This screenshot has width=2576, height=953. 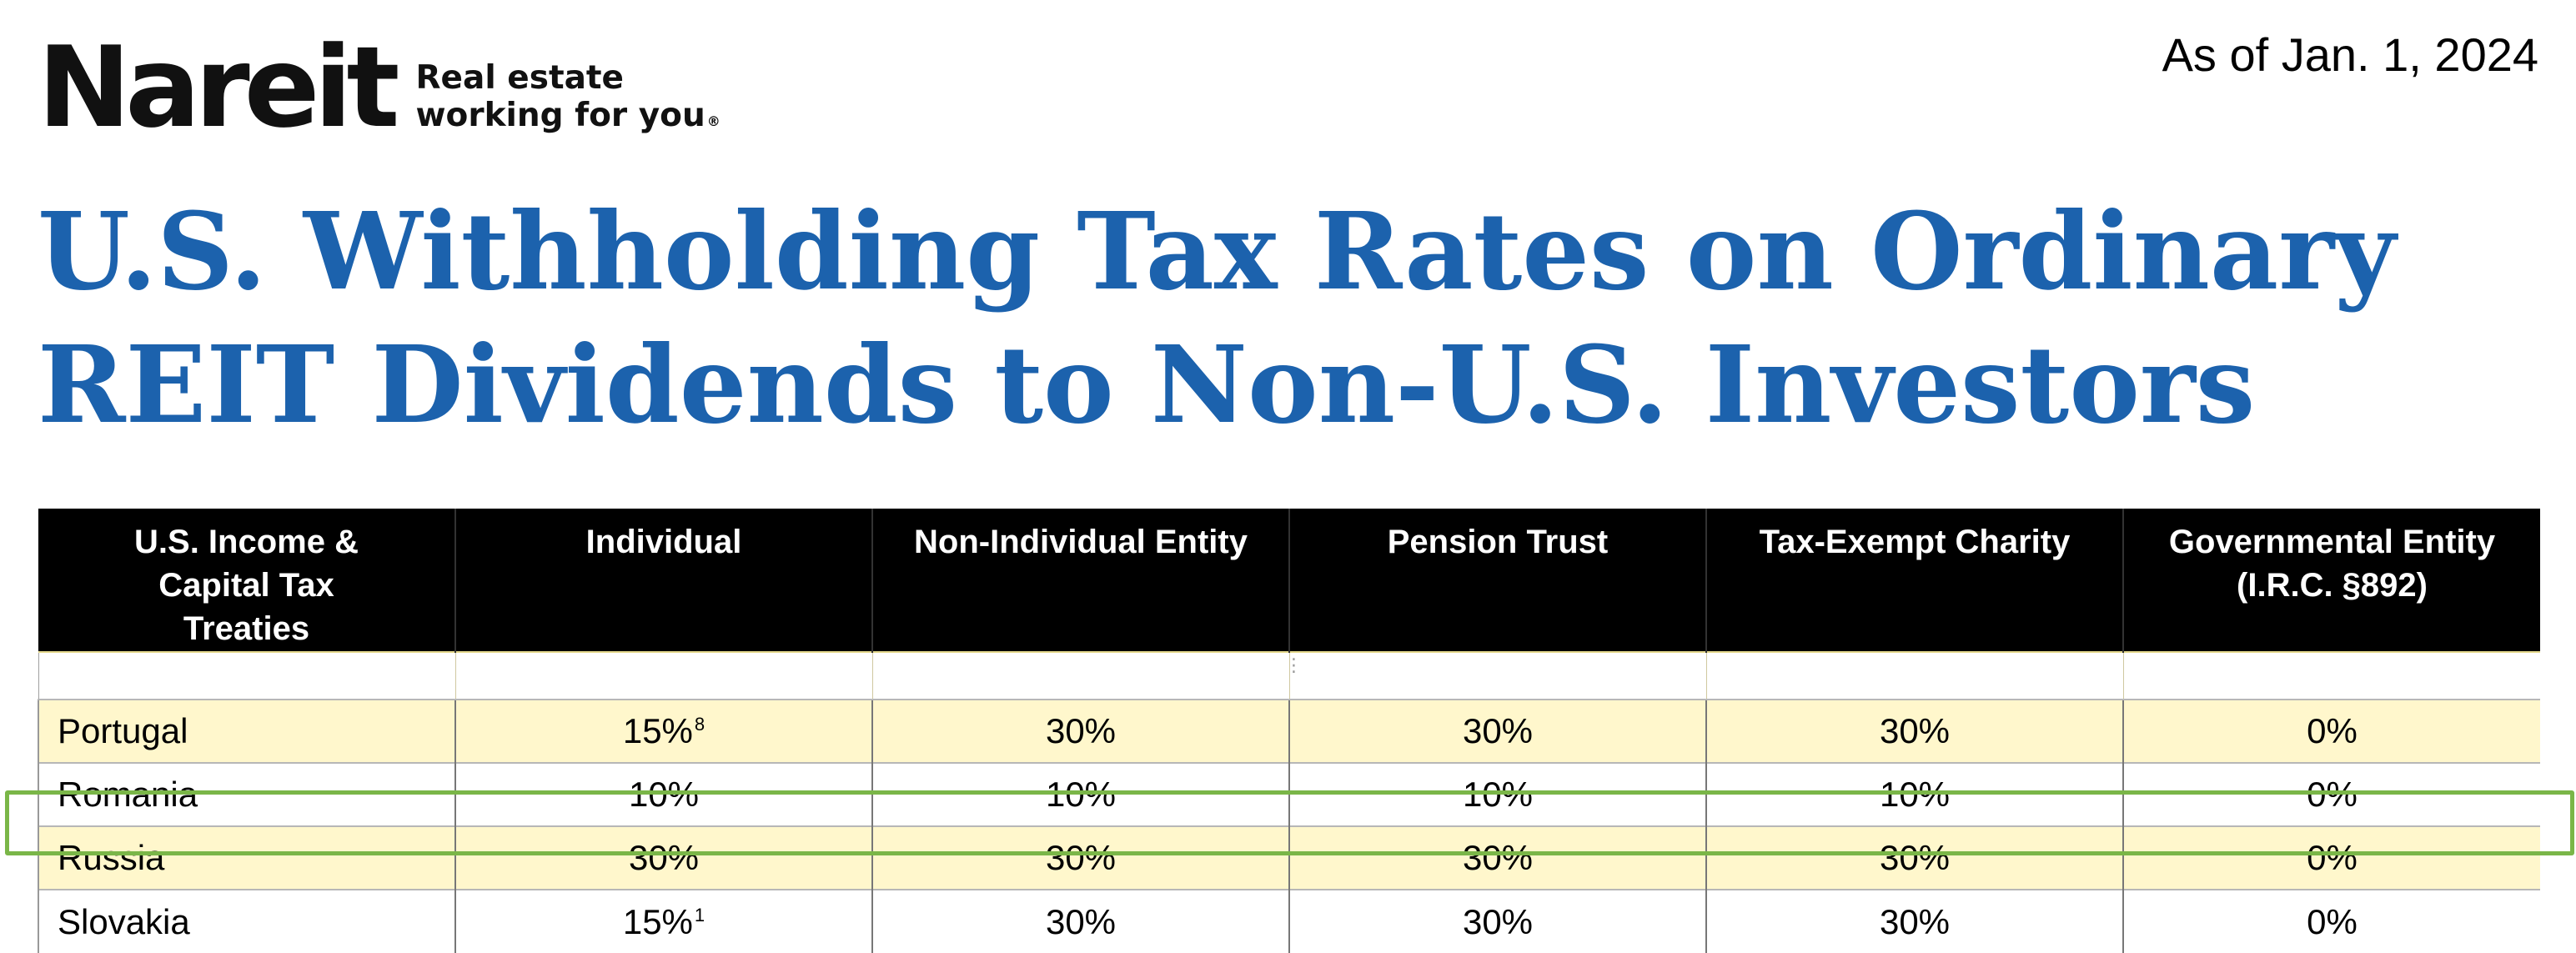 I want to click on nareit-logo: Nareit Real estate working for you ®, so click(x=379, y=87).